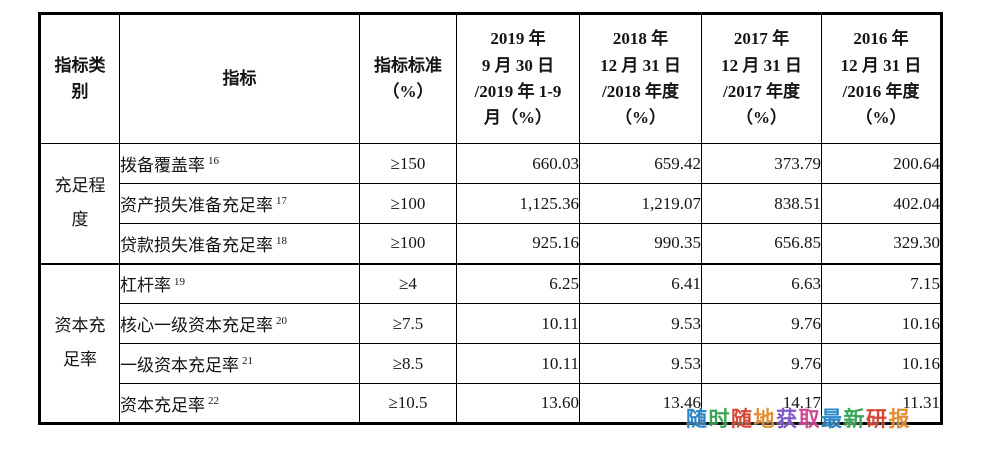 Image resolution: width=988 pixels, height=450 pixels. Describe the element at coordinates (213, 161) in the screenshot. I see `footnote-ref: 16` at that location.